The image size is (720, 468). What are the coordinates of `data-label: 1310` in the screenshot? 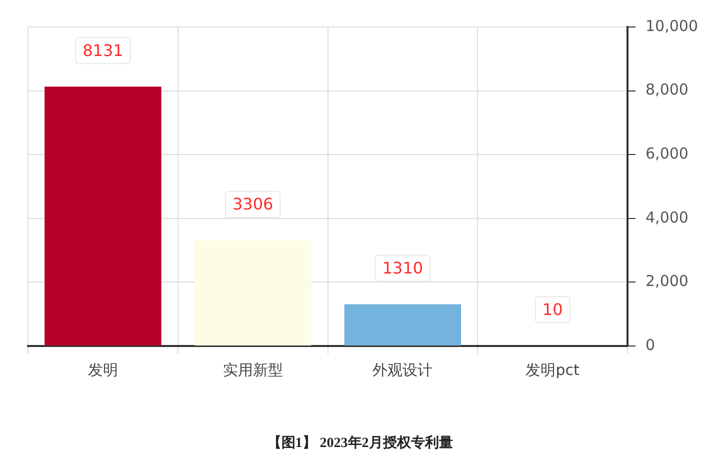 It's located at (403, 268).